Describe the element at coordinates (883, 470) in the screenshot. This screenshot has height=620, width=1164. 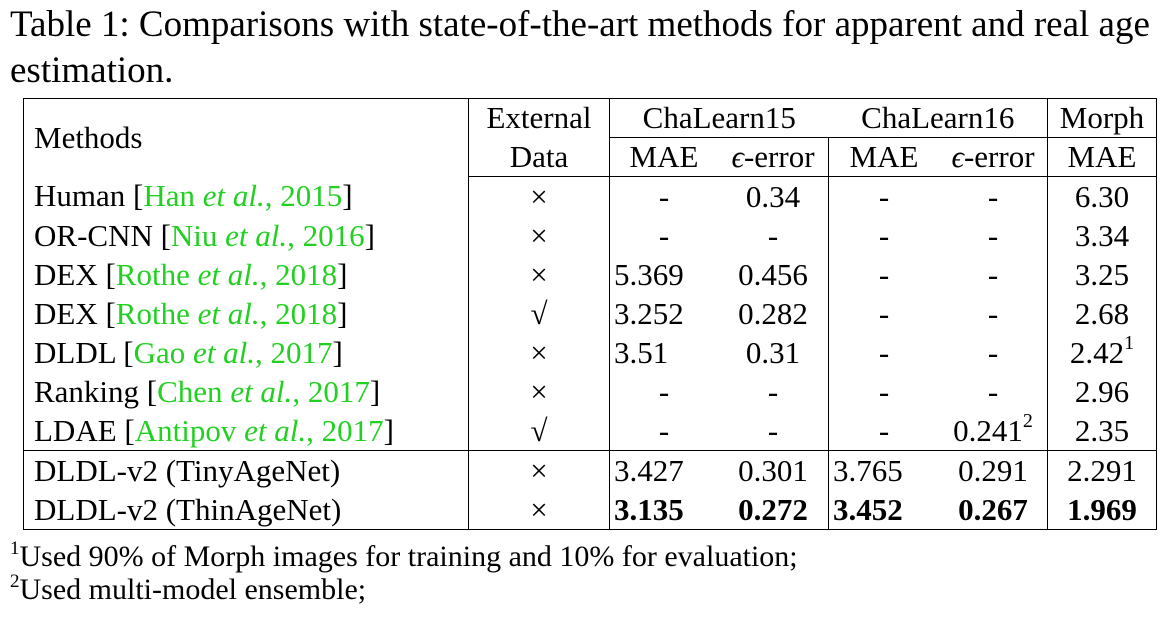
I see `c16-mae: 3.765` at that location.